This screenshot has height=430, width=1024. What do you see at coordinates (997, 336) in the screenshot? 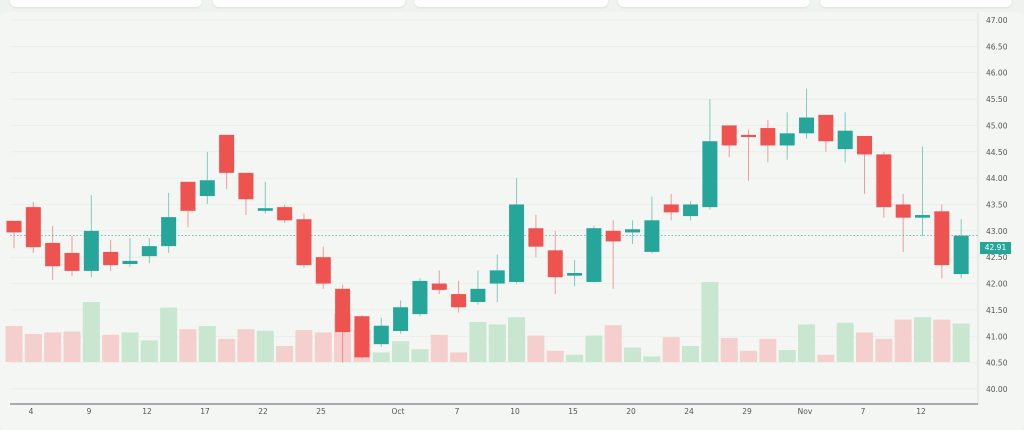
I see `y-tick-label: 41.00` at bounding box center [997, 336].